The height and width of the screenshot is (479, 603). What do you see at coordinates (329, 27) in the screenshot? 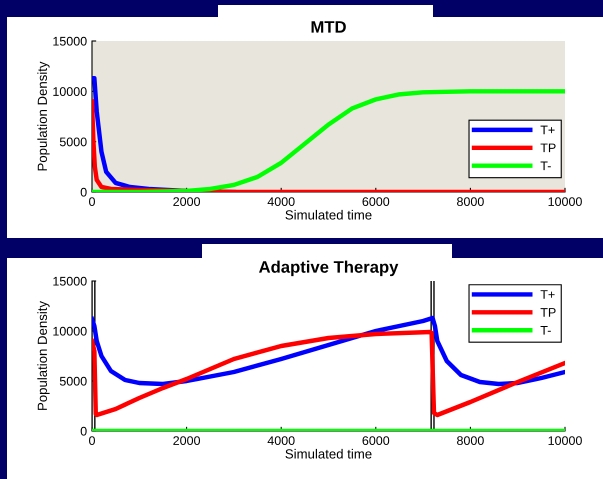
I see `chart-title: MTD` at bounding box center [329, 27].